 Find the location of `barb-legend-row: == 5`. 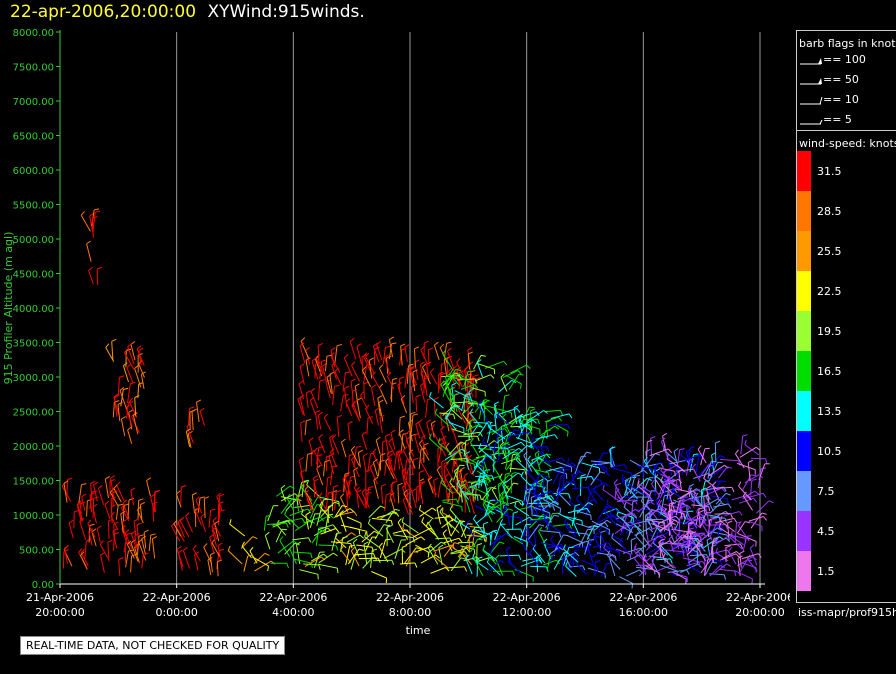

barb-legend-row: == 5 is located at coordinates (825, 119).